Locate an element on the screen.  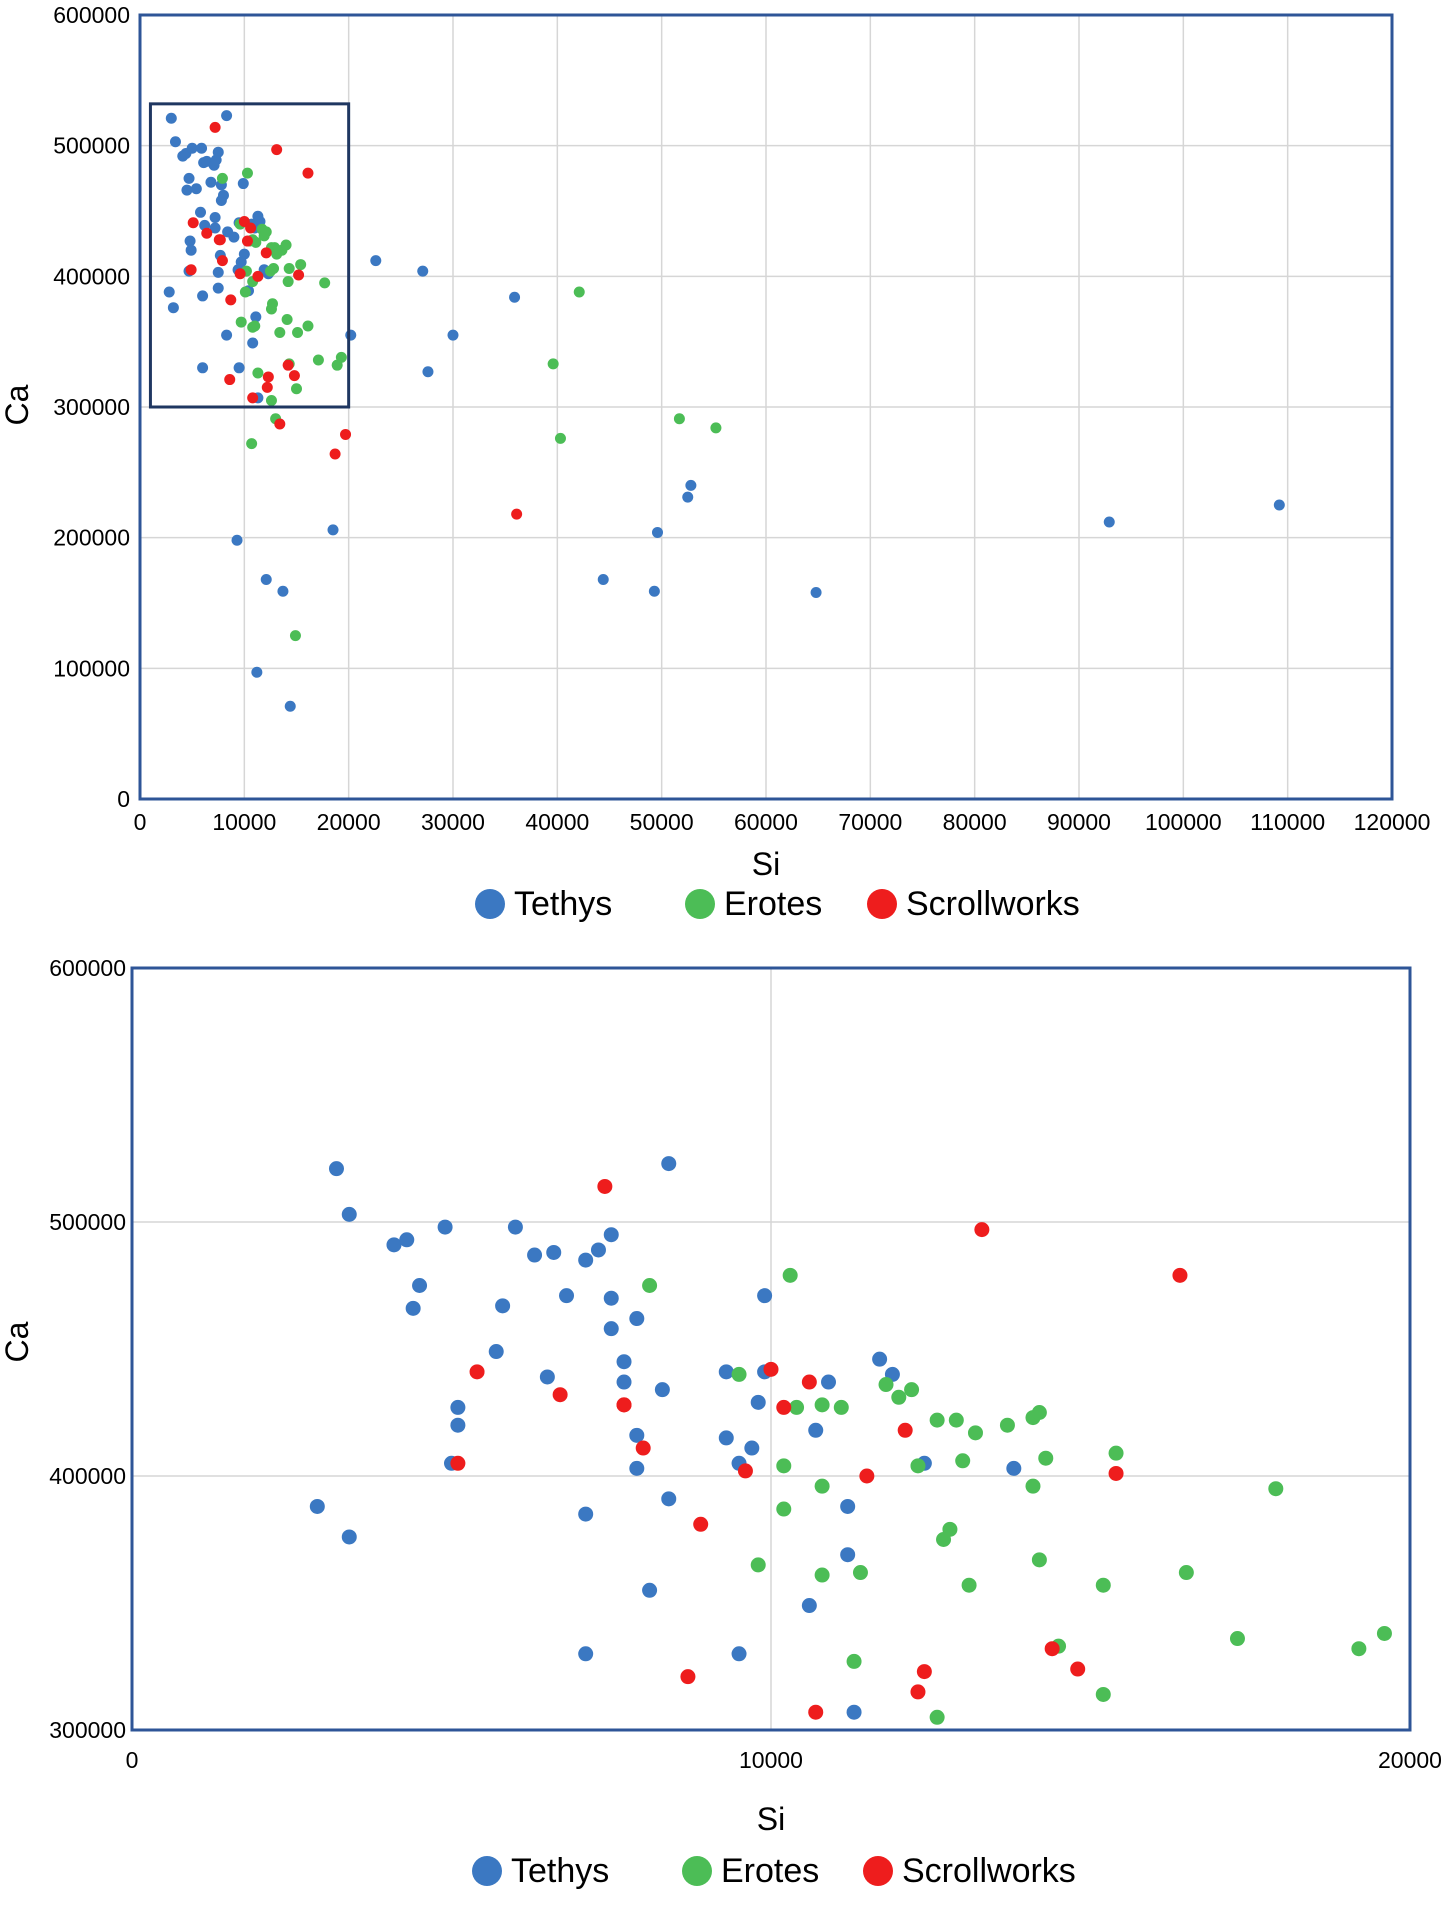
x-tick-label: 50000 is located at coordinates (662, 822).